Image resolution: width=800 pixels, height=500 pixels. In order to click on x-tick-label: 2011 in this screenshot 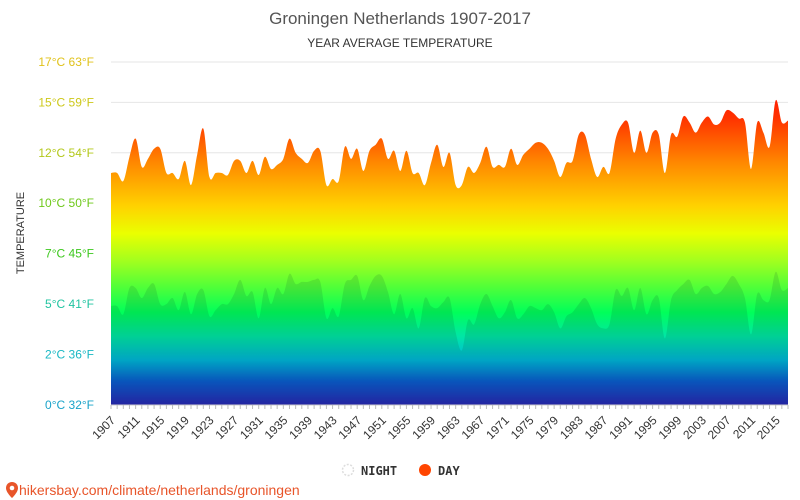, I will do `click(744, 427)`.